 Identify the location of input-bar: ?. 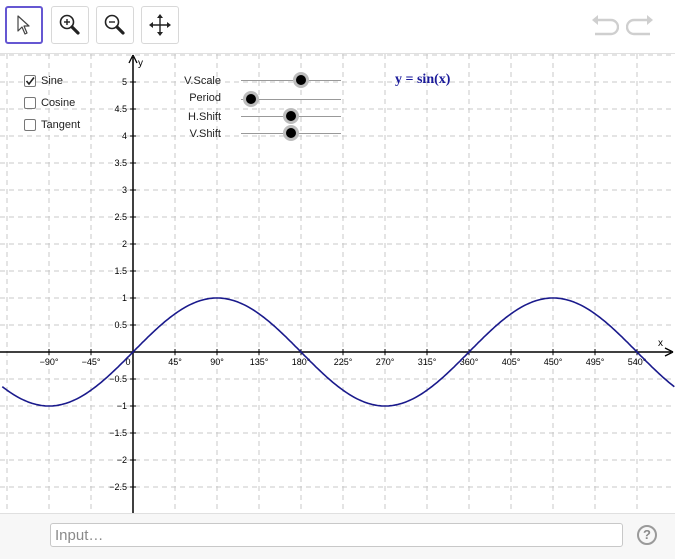
(337, 536).